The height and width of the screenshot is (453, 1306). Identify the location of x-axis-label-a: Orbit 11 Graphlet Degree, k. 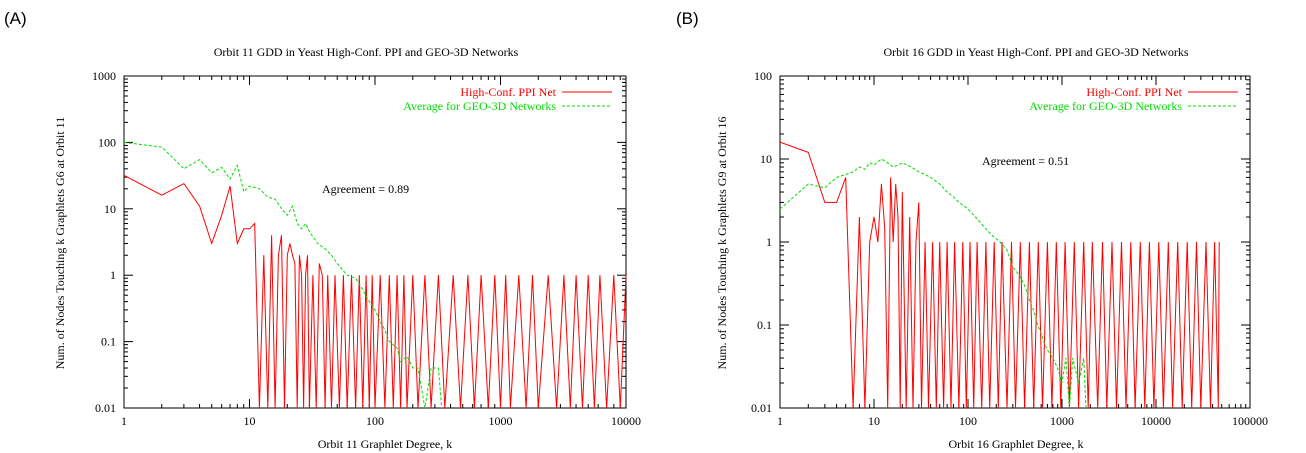
(385, 444).